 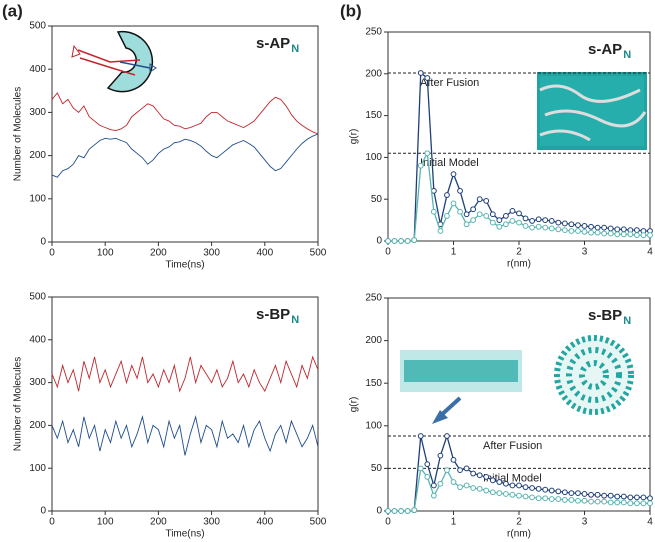 What do you see at coordinates (12, 10) in the screenshot?
I see `panel-label: (a)` at bounding box center [12, 10].